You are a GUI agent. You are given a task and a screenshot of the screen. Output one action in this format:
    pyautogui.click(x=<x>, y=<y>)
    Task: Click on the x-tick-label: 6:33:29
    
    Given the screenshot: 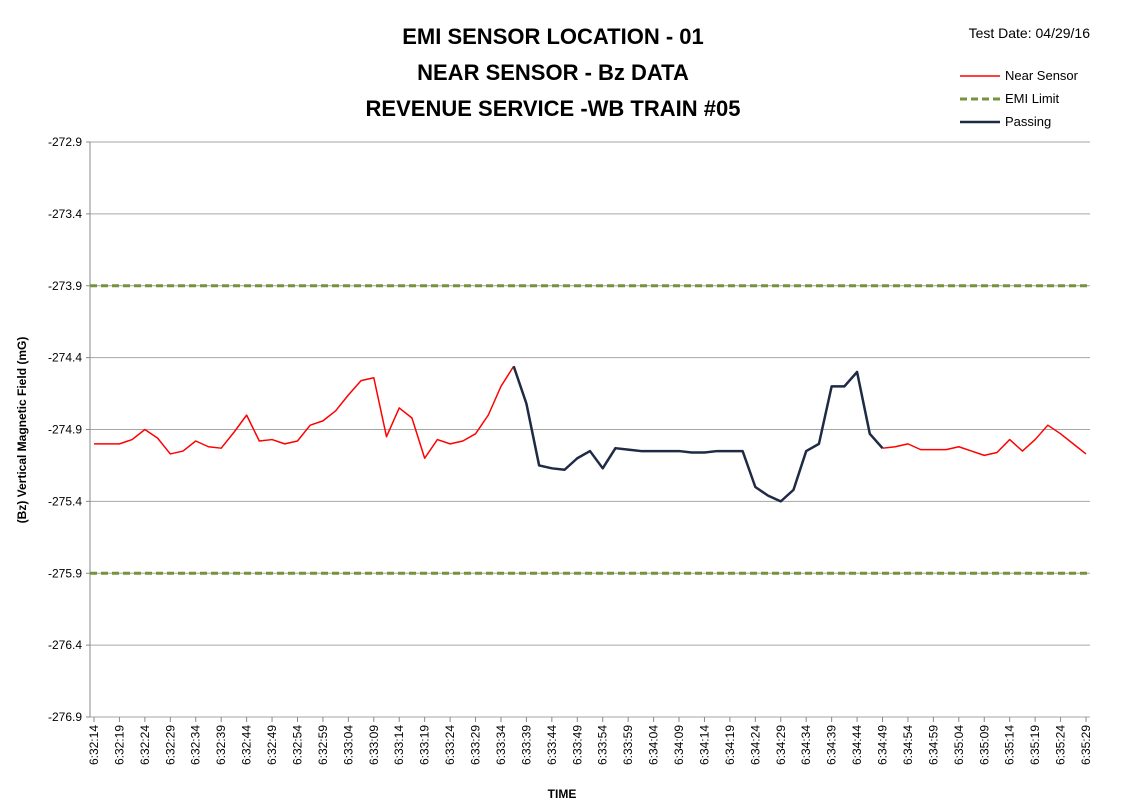 What is the action you would take?
    pyautogui.click(x=476, y=745)
    